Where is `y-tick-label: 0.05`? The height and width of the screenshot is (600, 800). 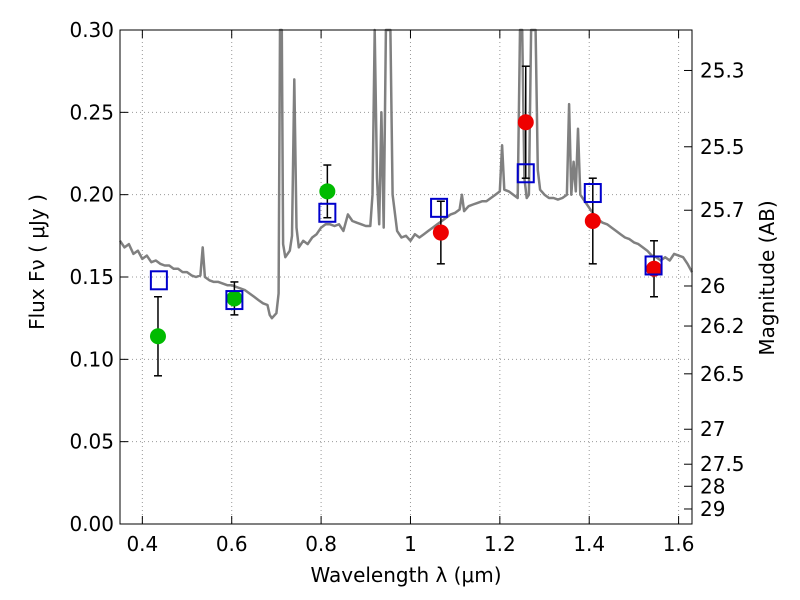 y-tick-label: 0.05 is located at coordinates (91, 442).